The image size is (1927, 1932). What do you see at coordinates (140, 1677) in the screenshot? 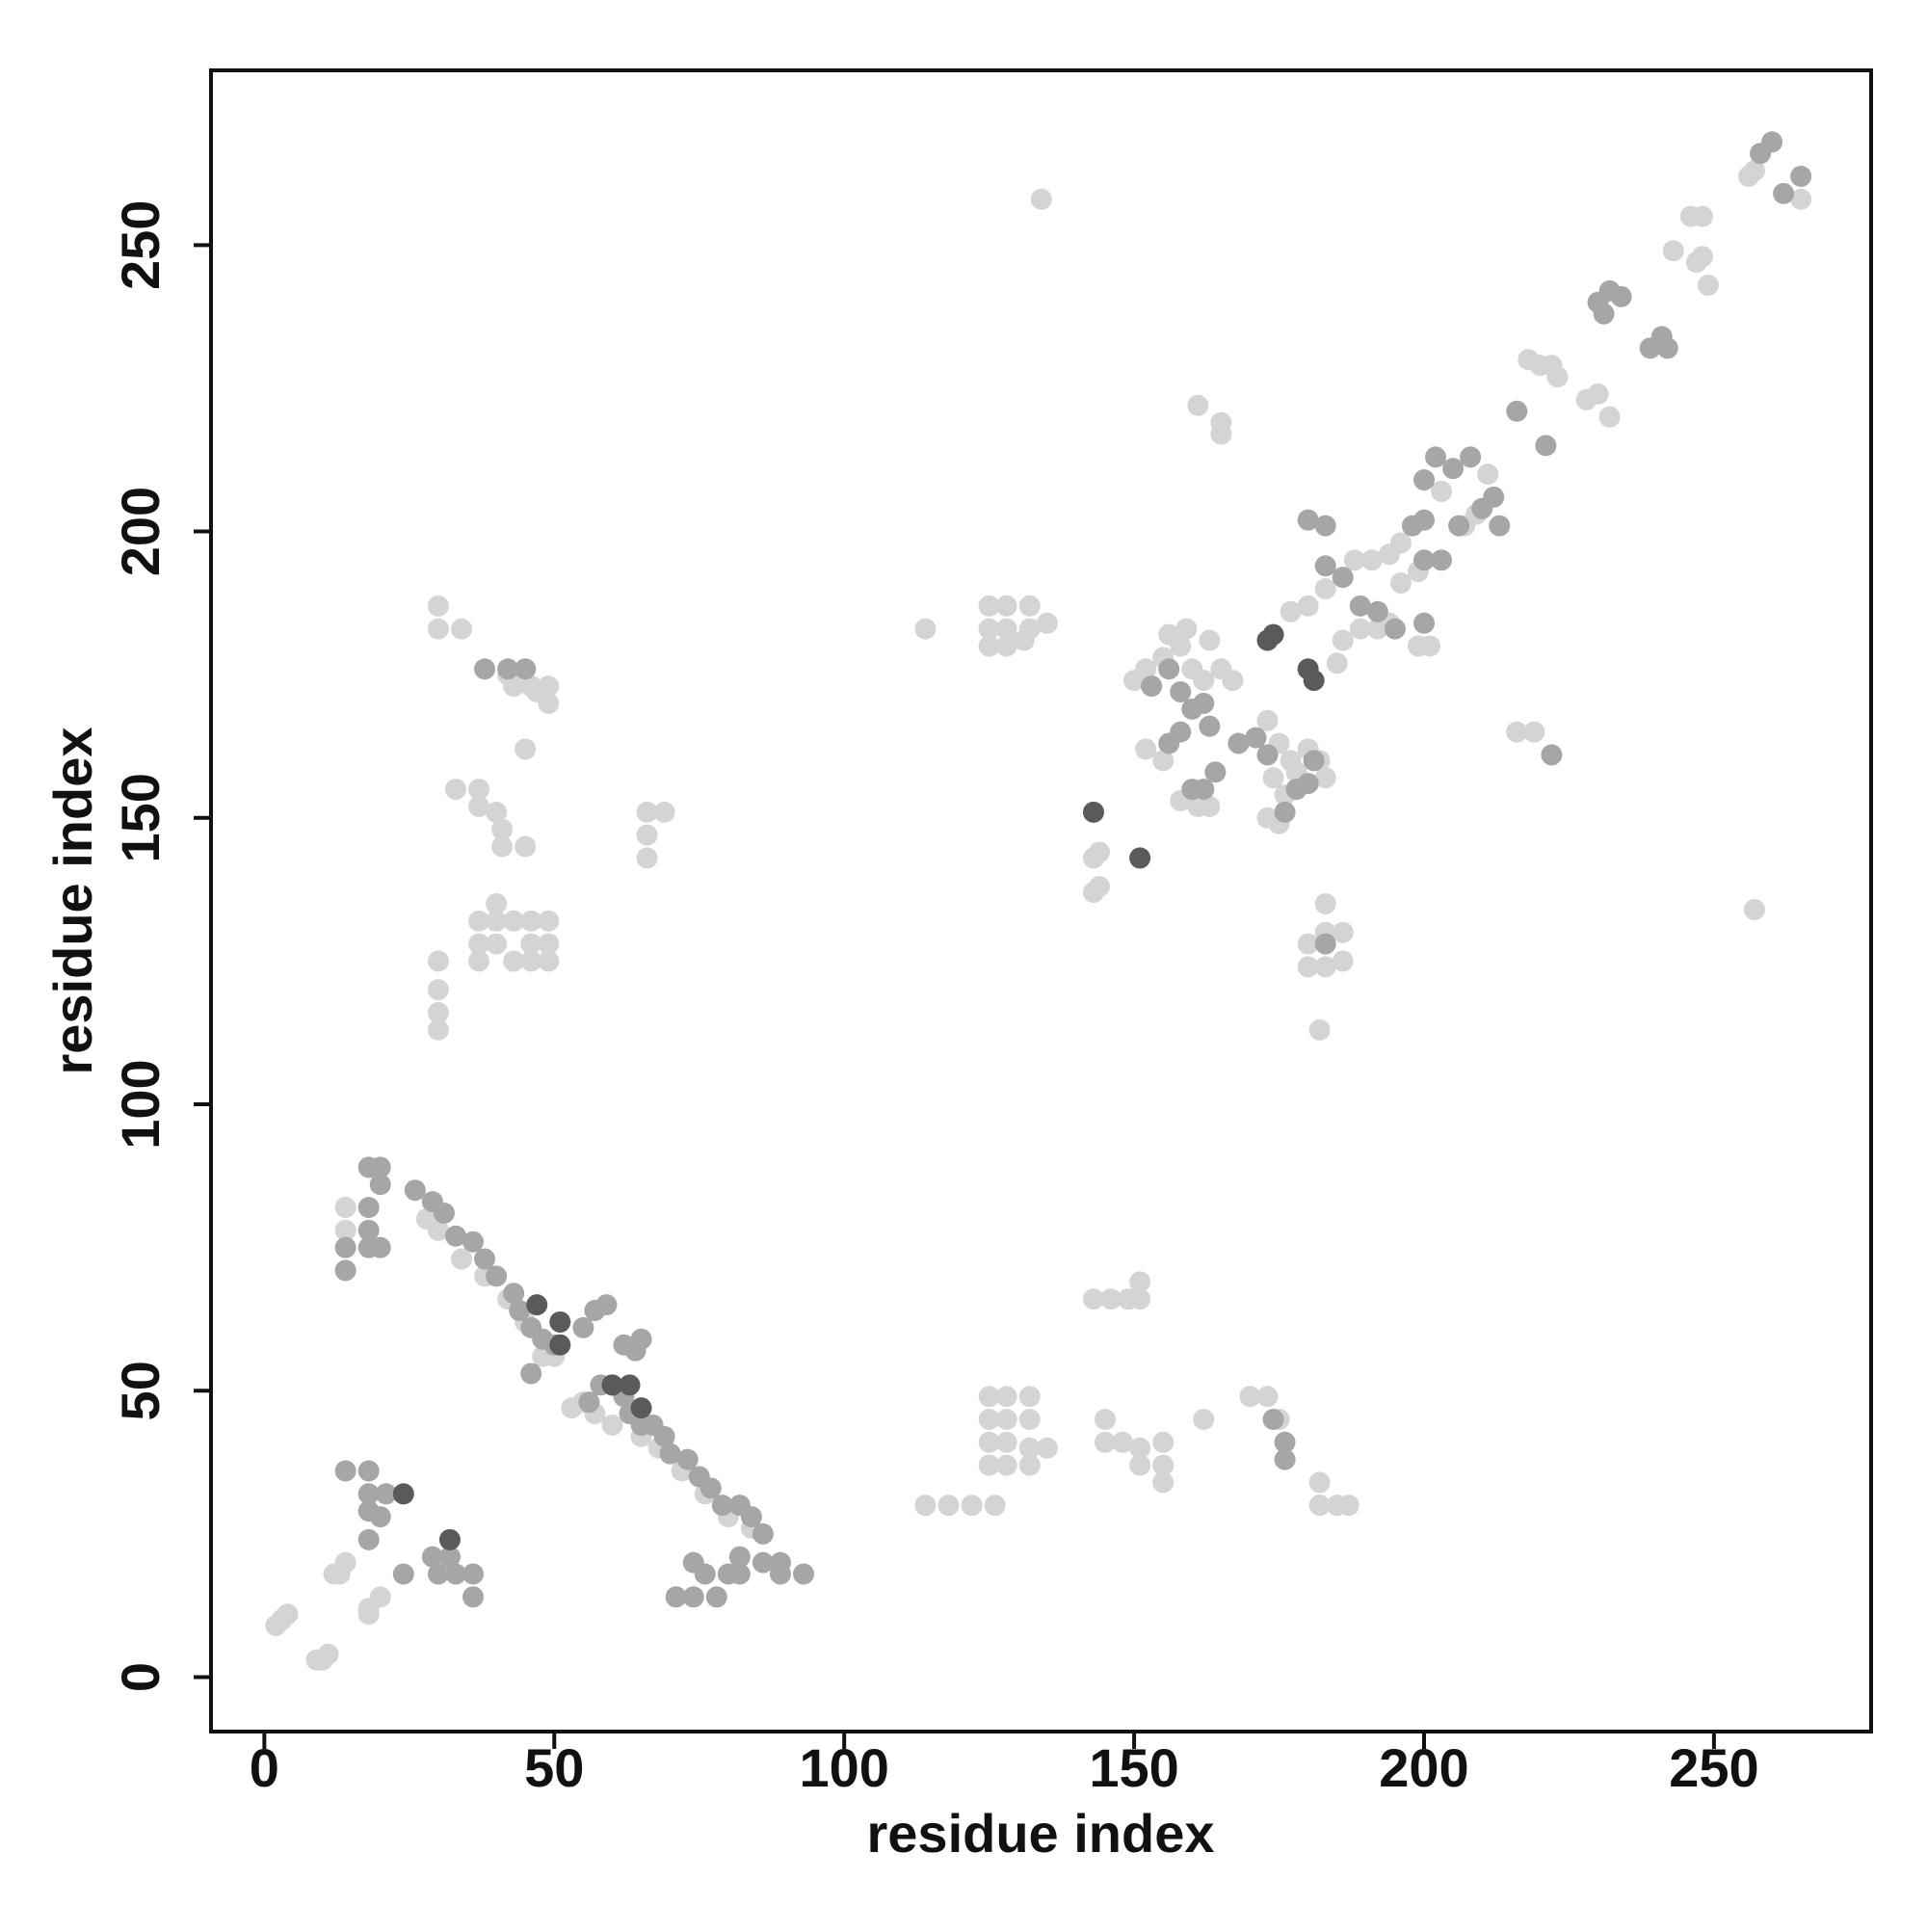
I see `y-tick-label: 0` at bounding box center [140, 1677].